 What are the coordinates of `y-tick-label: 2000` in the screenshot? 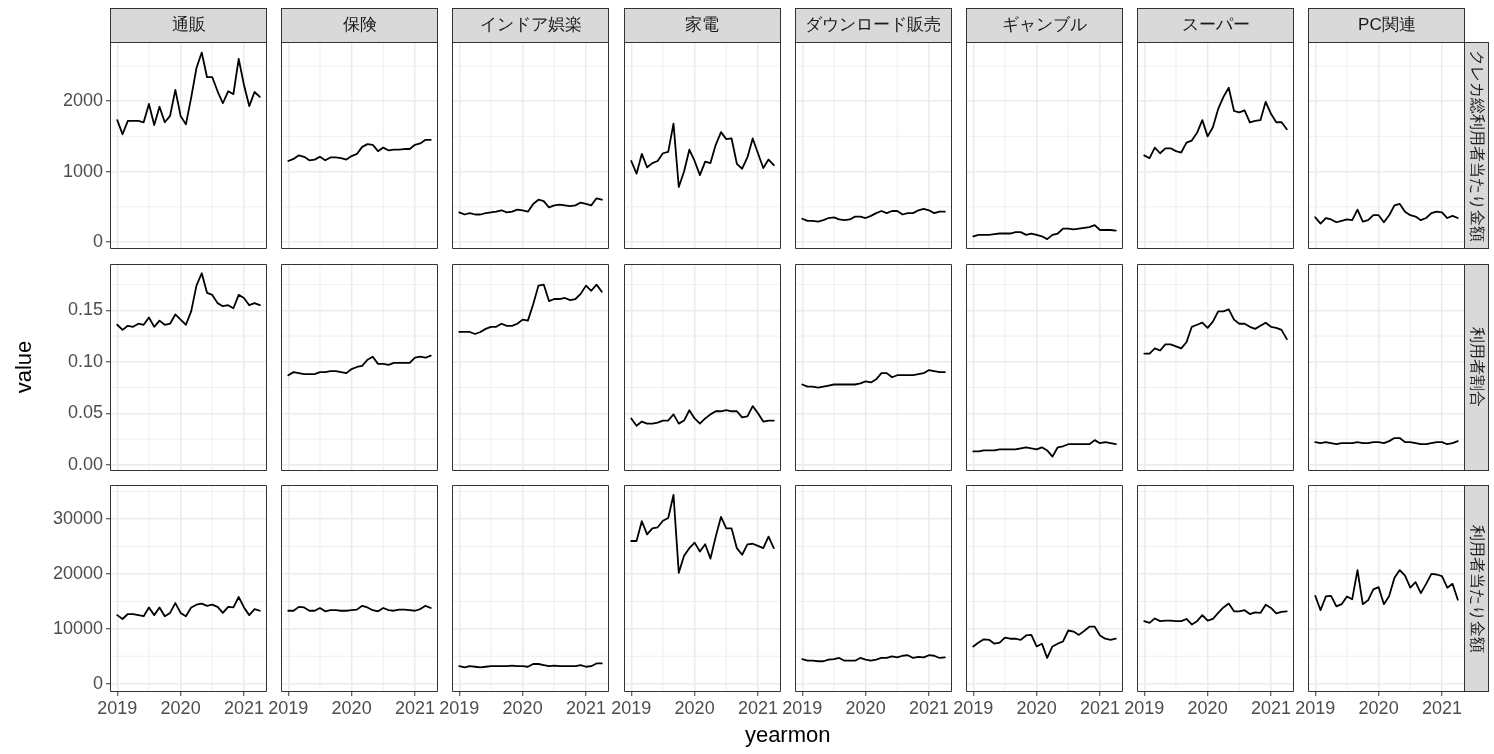 It's located at (82, 100).